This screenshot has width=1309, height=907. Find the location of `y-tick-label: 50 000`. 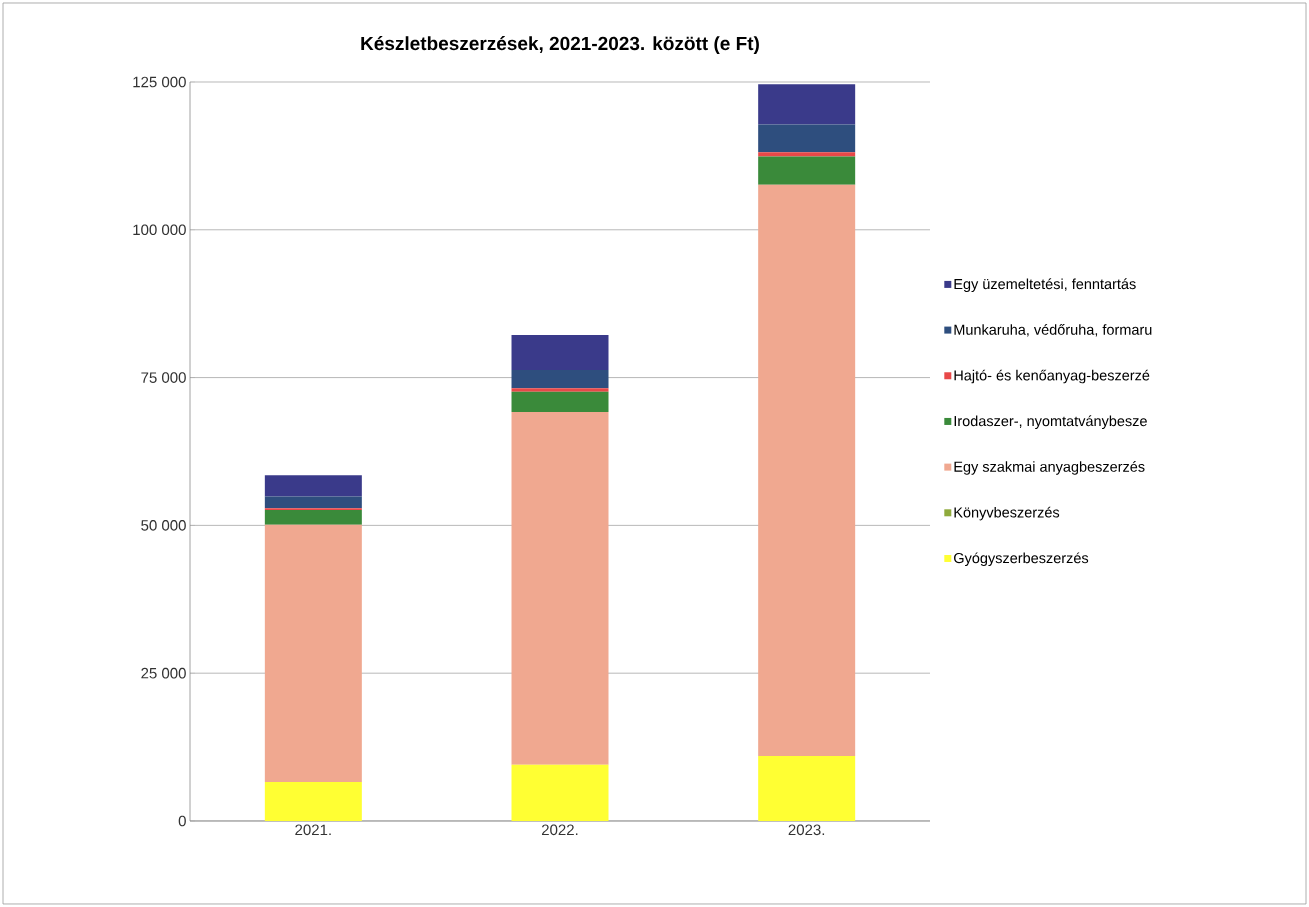

y-tick-label: 50 000 is located at coordinates (163, 525).